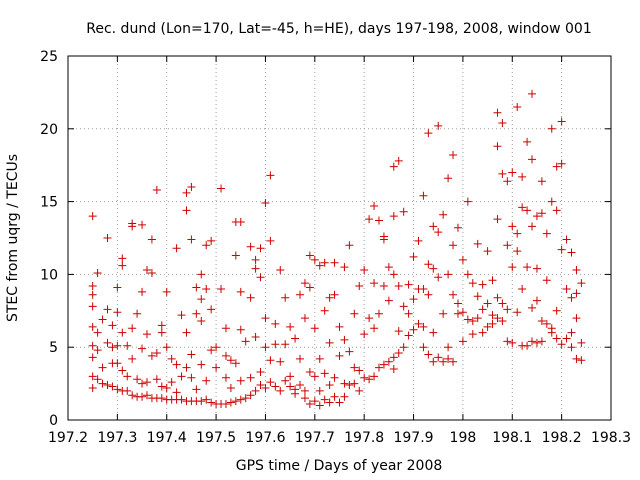  I want to click on y-tick-label: 20, so click(49, 130).